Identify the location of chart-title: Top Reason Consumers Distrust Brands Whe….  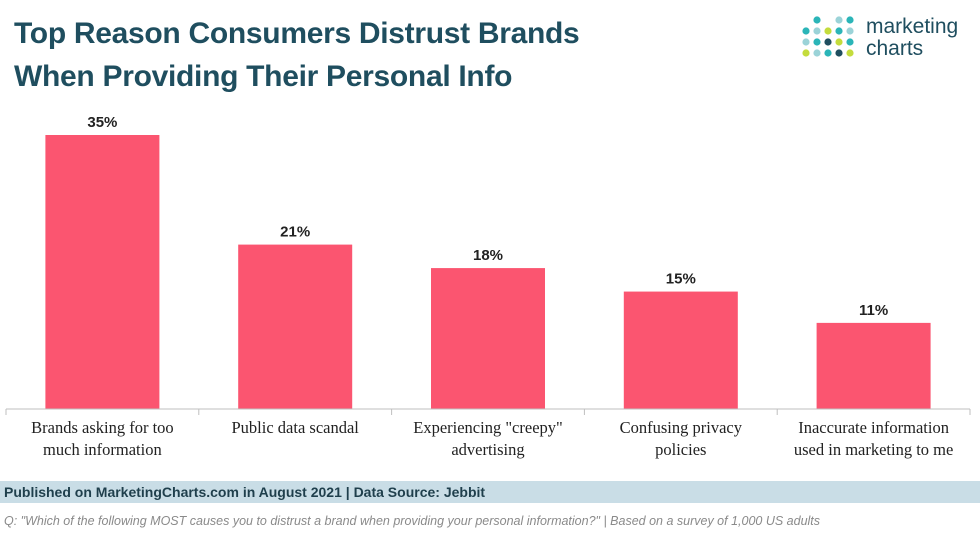
(354, 55).